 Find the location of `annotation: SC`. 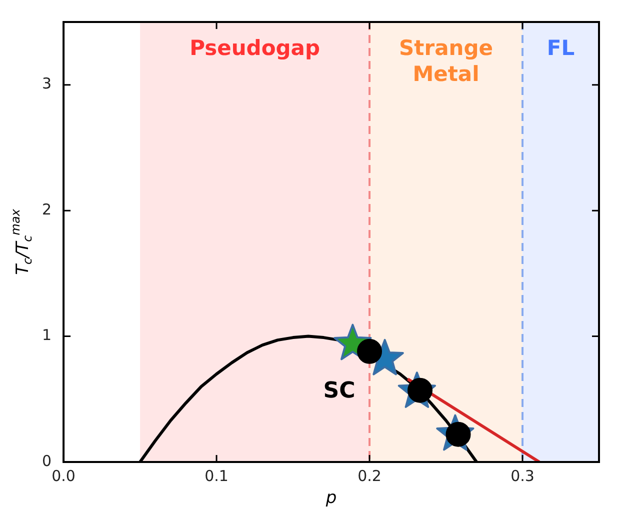

annotation: SC is located at coordinates (339, 391).